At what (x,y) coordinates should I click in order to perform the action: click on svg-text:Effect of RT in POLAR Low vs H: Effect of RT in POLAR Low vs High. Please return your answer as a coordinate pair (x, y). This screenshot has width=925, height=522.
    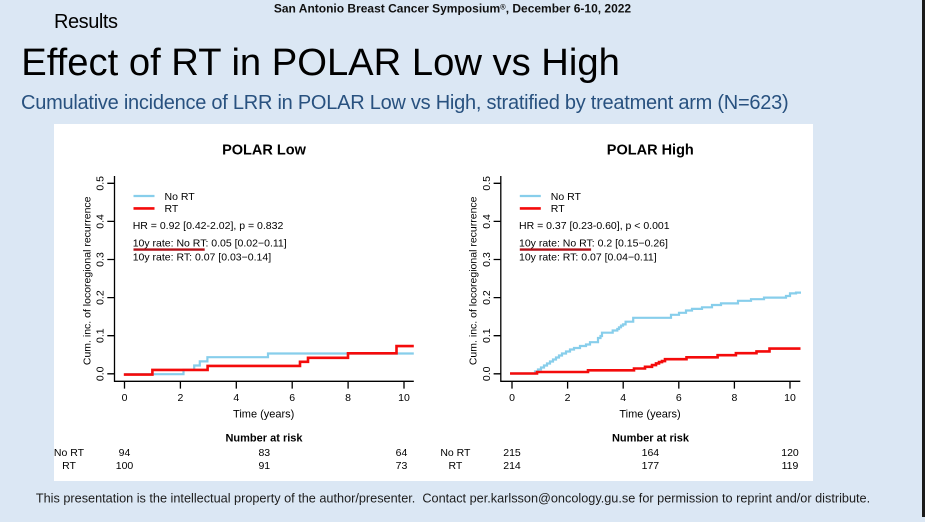
    Looking at the image, I should click on (320, 62).